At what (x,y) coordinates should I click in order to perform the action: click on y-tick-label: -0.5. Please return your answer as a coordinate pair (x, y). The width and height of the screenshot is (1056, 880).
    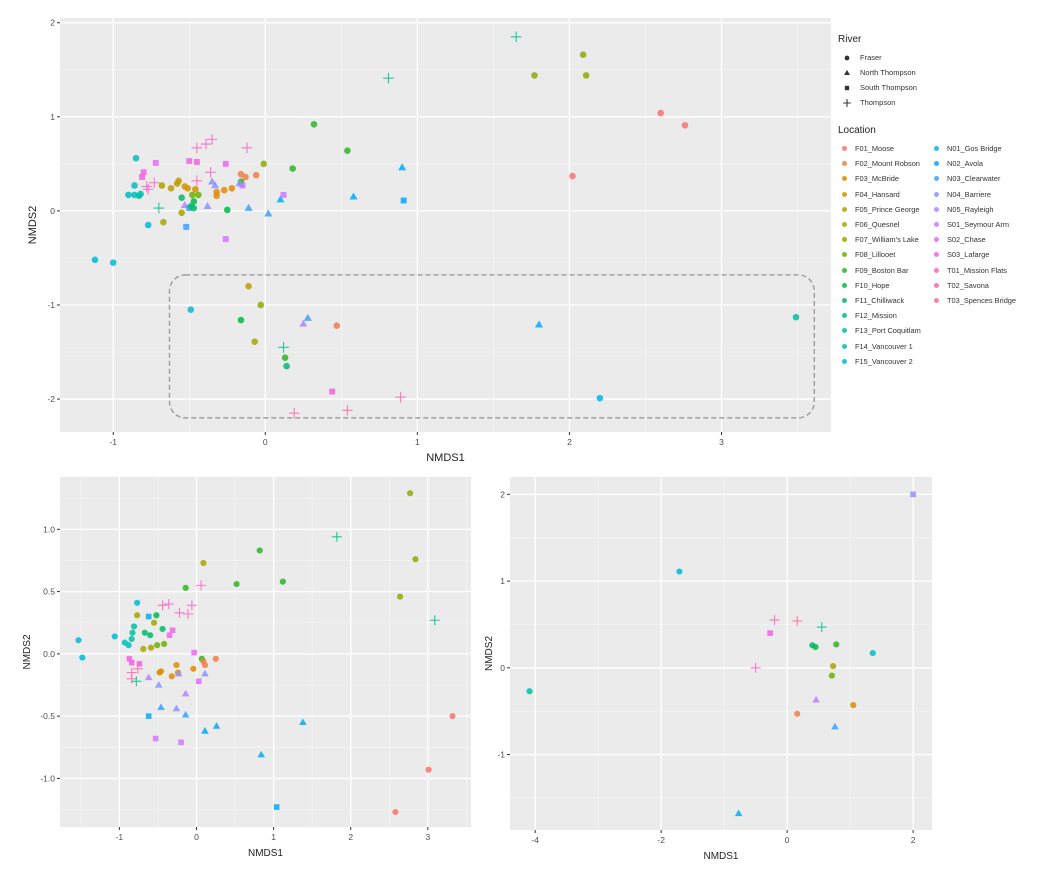
    Looking at the image, I should click on (47, 716).